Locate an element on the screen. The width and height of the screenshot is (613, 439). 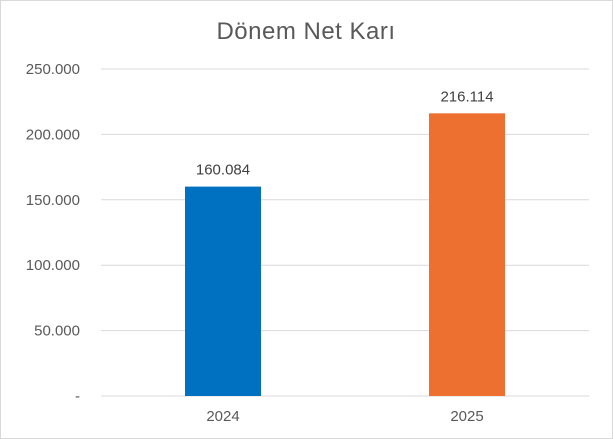
chart-title: Dönem Net Karı is located at coordinates (305, 31).